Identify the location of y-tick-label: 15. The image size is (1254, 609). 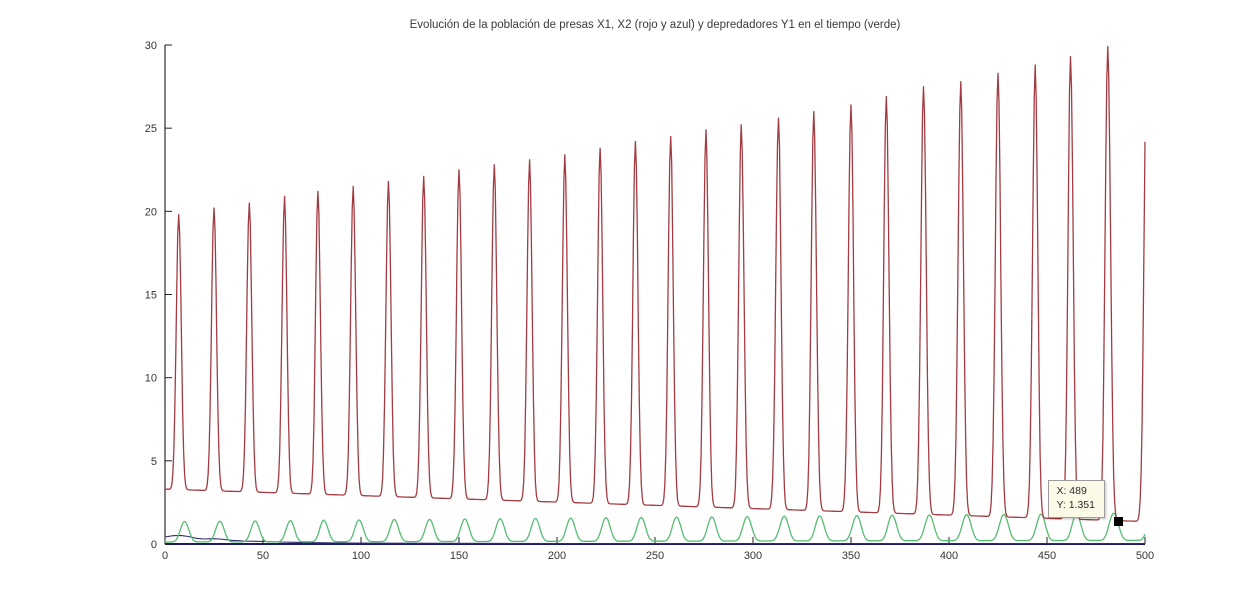
(151, 296).